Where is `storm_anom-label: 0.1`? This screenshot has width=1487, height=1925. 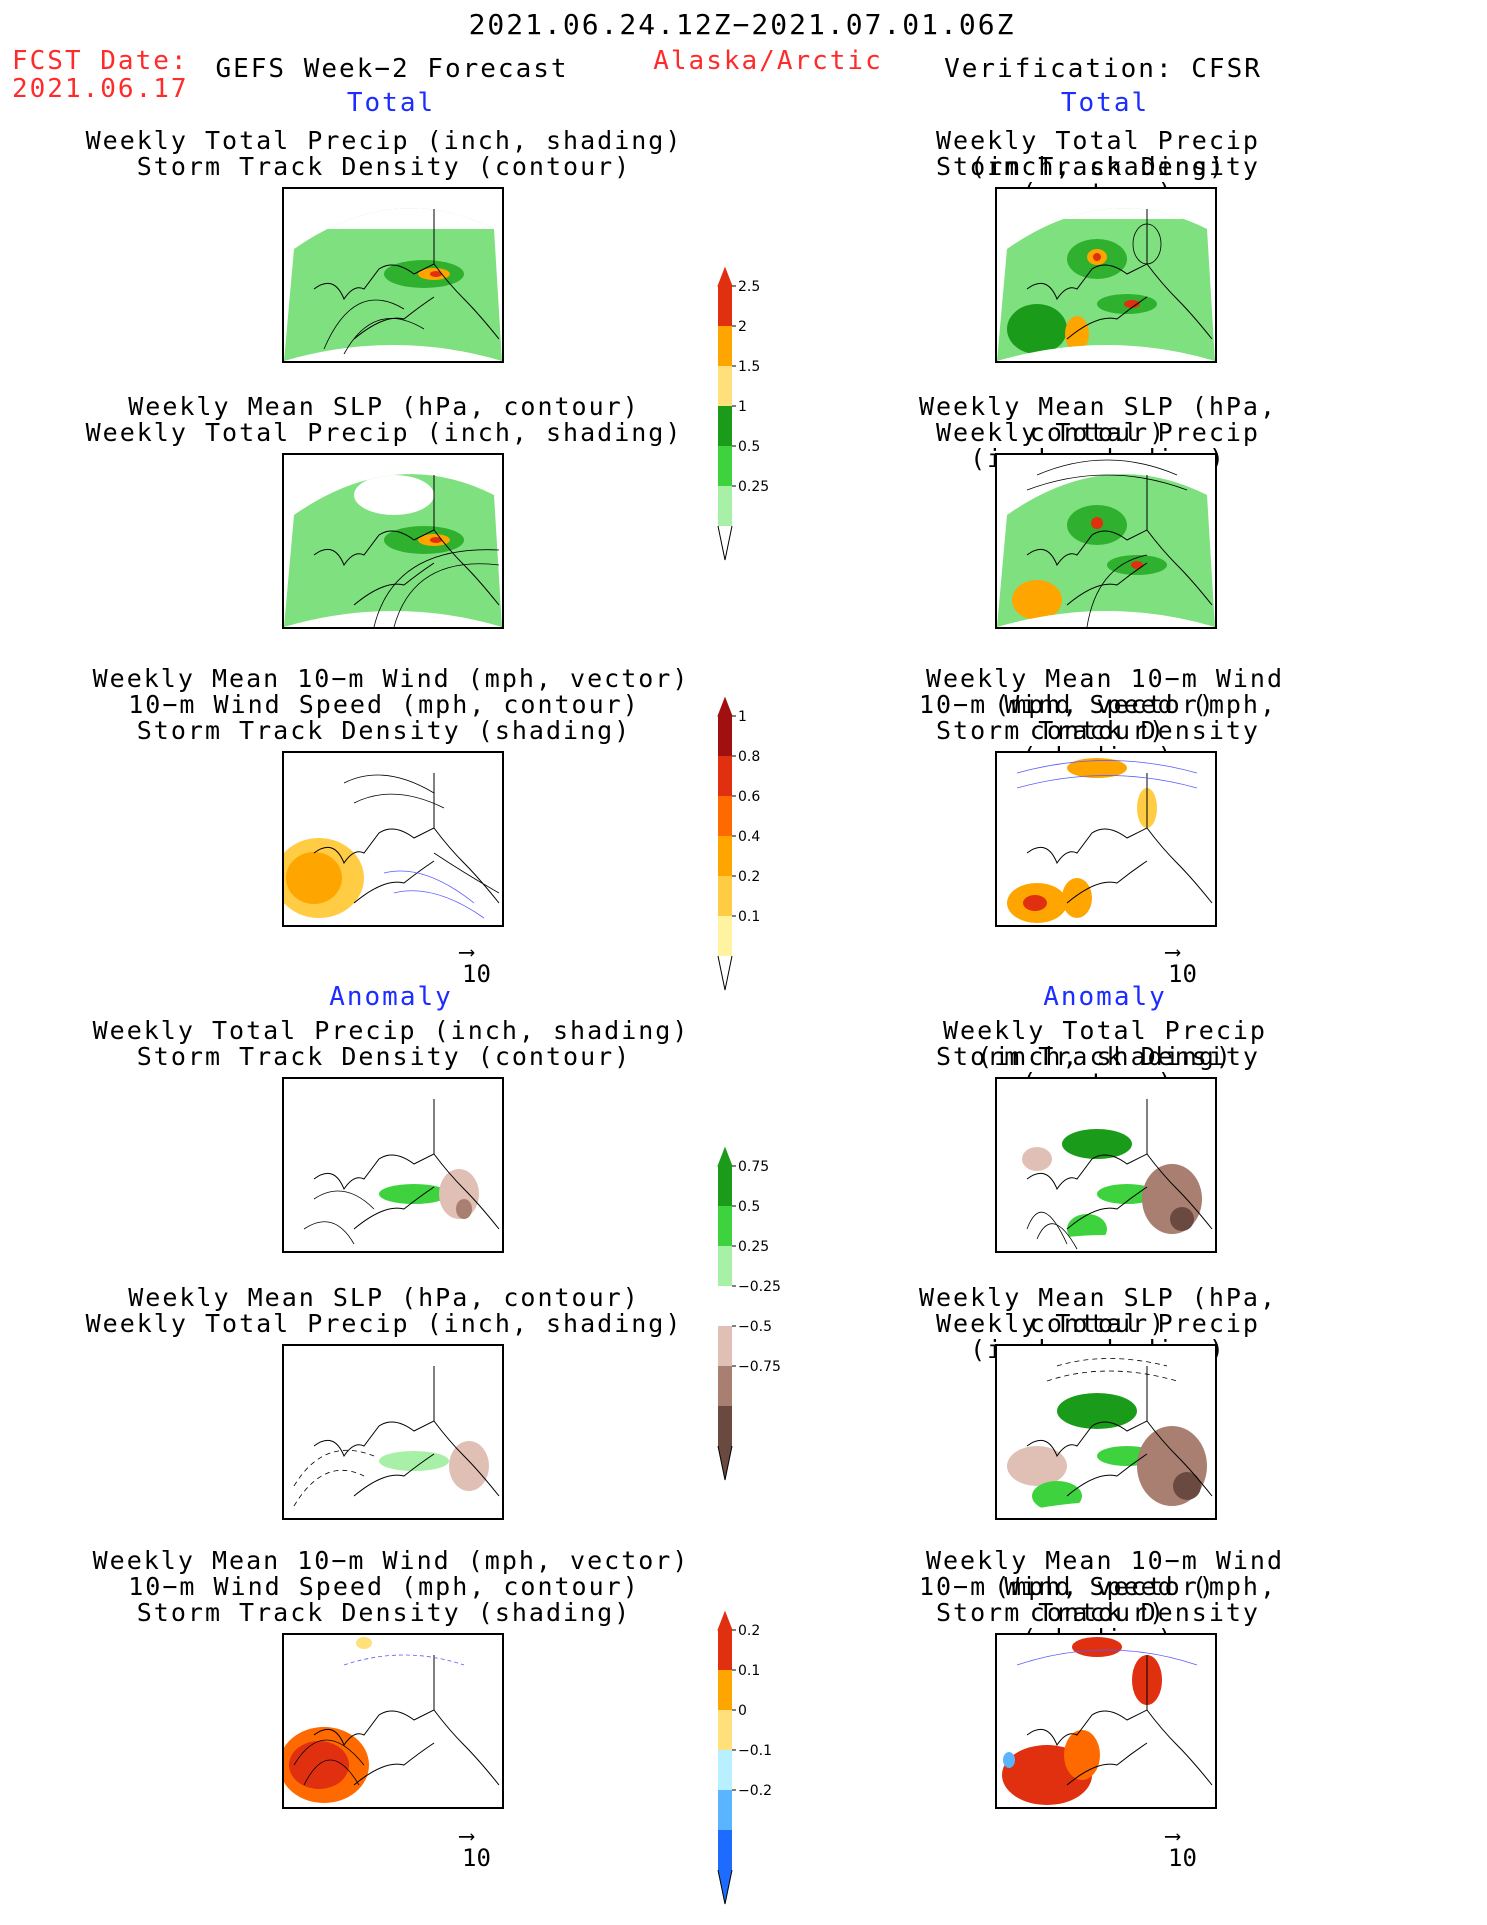
storm_anom-label: 0.1 is located at coordinates (749, 1671).